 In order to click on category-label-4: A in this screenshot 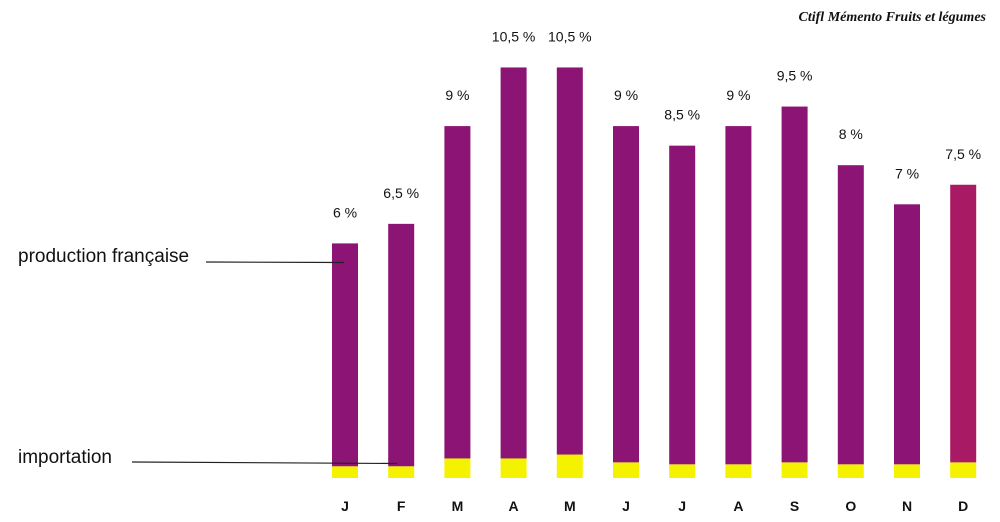, I will do `click(514, 506)`.